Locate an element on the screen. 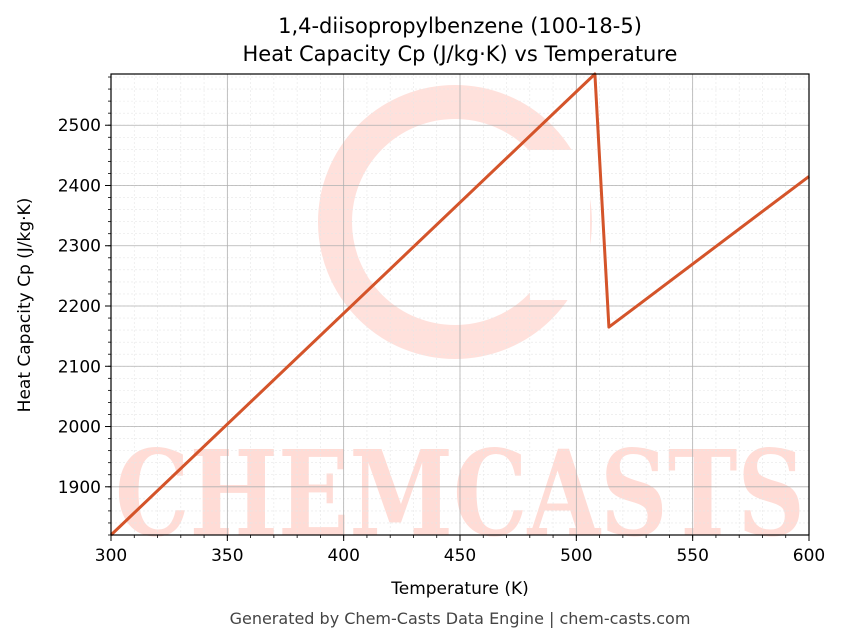 The width and height of the screenshot is (843, 644). x-tick-label: 400 is located at coordinates (343, 556).